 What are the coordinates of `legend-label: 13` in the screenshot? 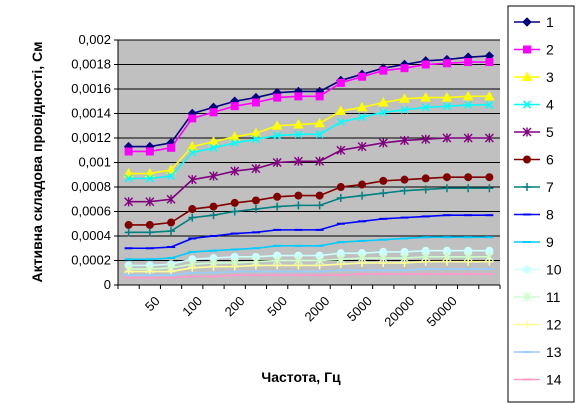 It's located at (554, 352).